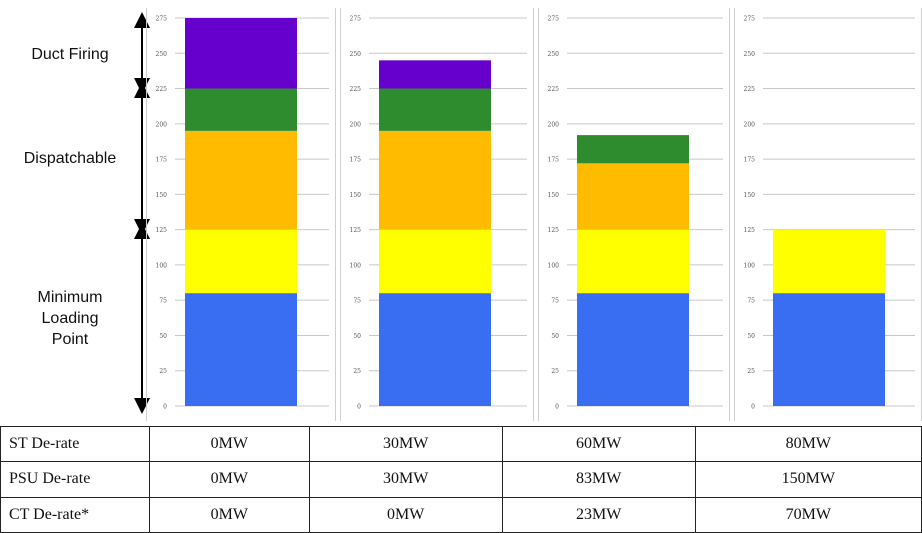 This screenshot has height=533, width=922. Describe the element at coordinates (808, 479) in the screenshot. I see `table-cell: 150MW` at that location.